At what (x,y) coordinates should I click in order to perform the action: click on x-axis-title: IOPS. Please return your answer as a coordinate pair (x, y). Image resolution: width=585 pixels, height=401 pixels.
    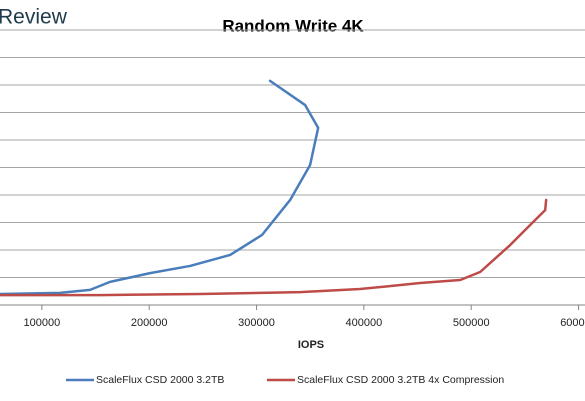
    Looking at the image, I should click on (311, 345).